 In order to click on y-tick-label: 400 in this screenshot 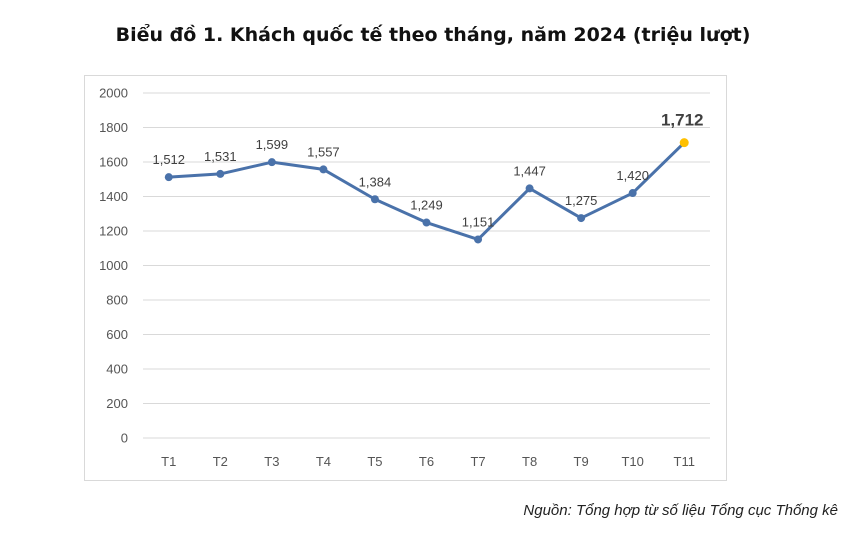, I will do `click(117, 369)`.